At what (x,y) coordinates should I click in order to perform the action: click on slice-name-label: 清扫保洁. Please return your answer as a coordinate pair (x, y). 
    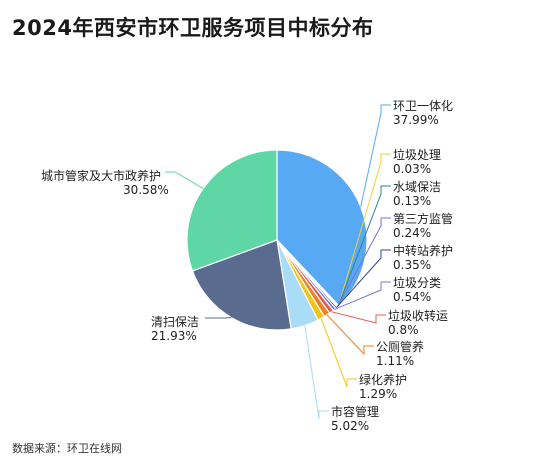
    Looking at the image, I should click on (175, 322).